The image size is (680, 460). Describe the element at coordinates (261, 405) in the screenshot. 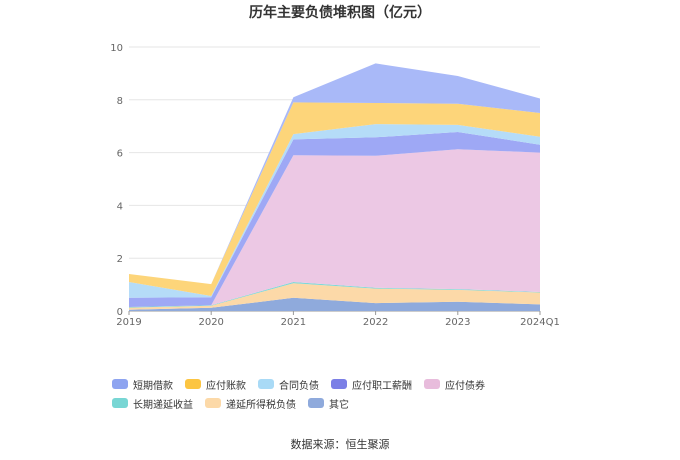

I see `legend-label: 递延所得税负债` at that location.